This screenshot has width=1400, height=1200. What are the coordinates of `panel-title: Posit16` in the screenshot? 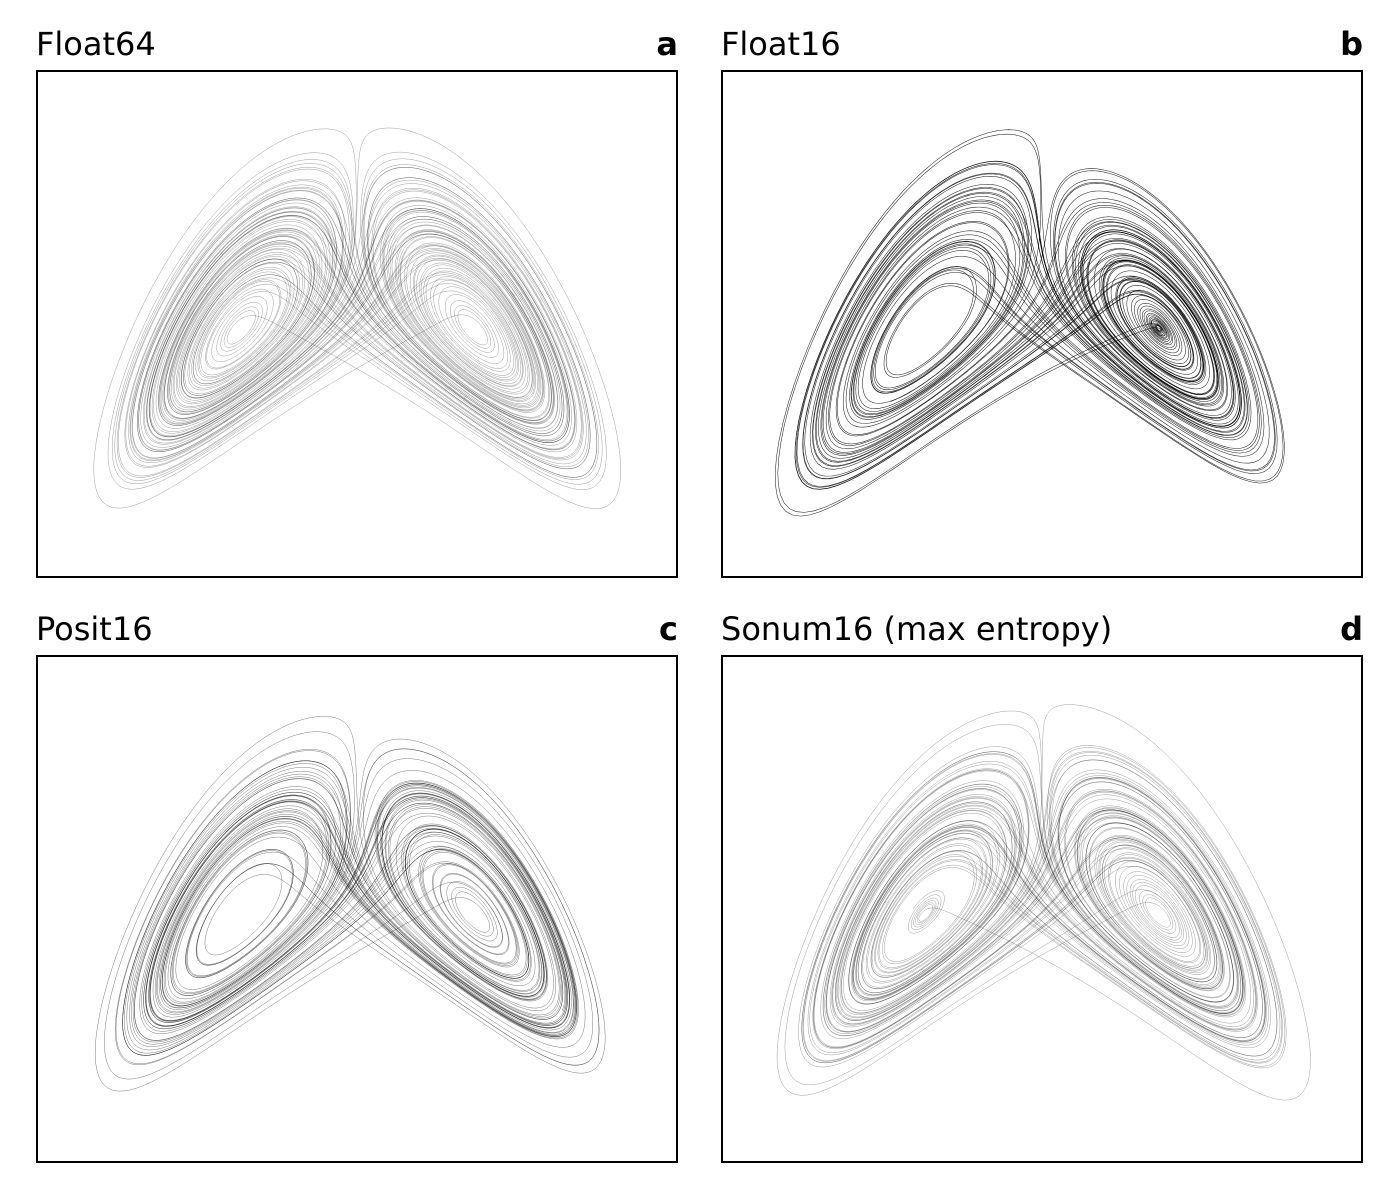 It's located at (94, 629).